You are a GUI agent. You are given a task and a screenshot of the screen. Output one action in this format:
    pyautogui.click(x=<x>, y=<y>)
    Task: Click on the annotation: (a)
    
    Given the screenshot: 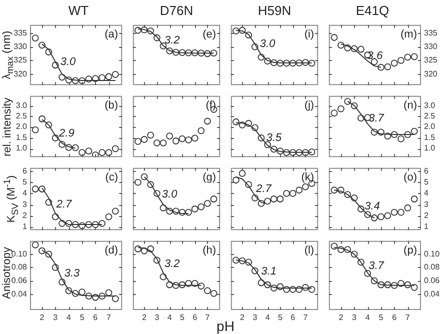 What is the action you would take?
    pyautogui.click(x=111, y=34)
    